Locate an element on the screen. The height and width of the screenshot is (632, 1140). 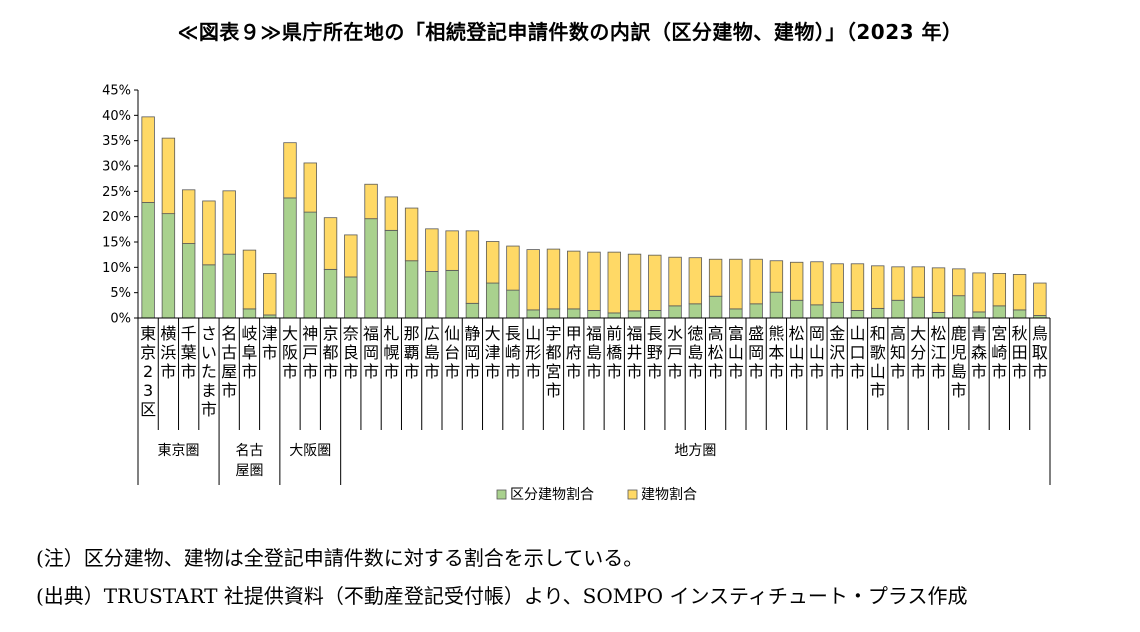
y-tick-label: 35% is located at coordinates (116, 141).